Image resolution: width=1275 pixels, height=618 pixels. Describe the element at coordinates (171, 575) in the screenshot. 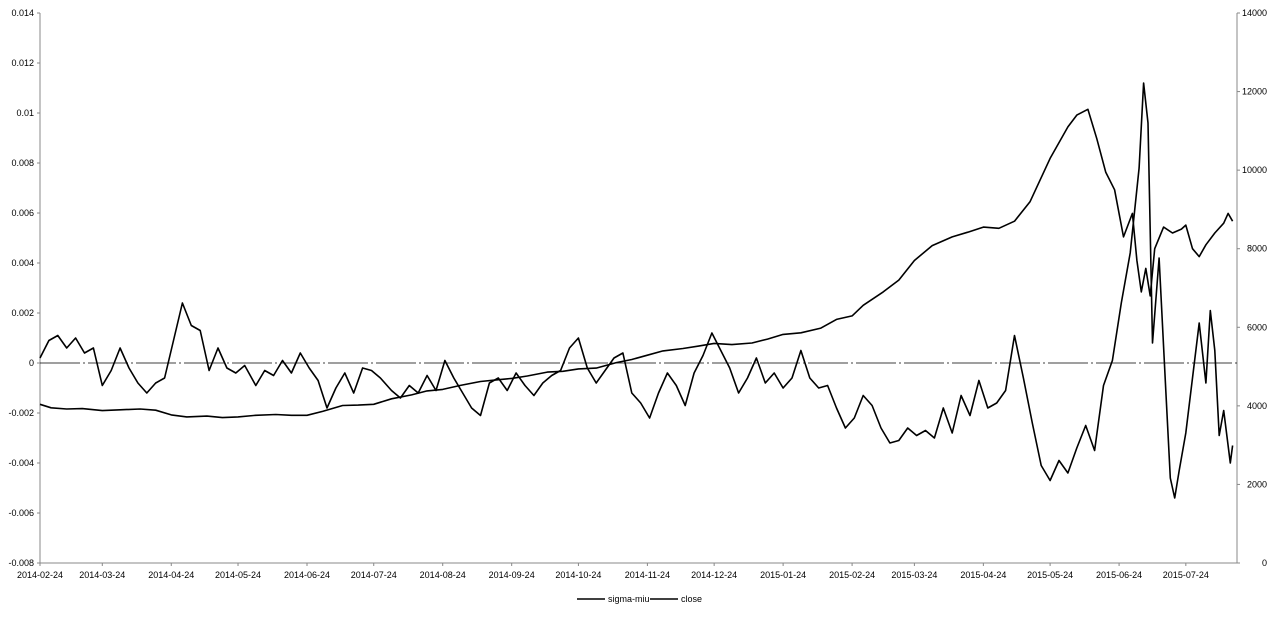

I see `x-tick-label: 2014-04-24` at that location.